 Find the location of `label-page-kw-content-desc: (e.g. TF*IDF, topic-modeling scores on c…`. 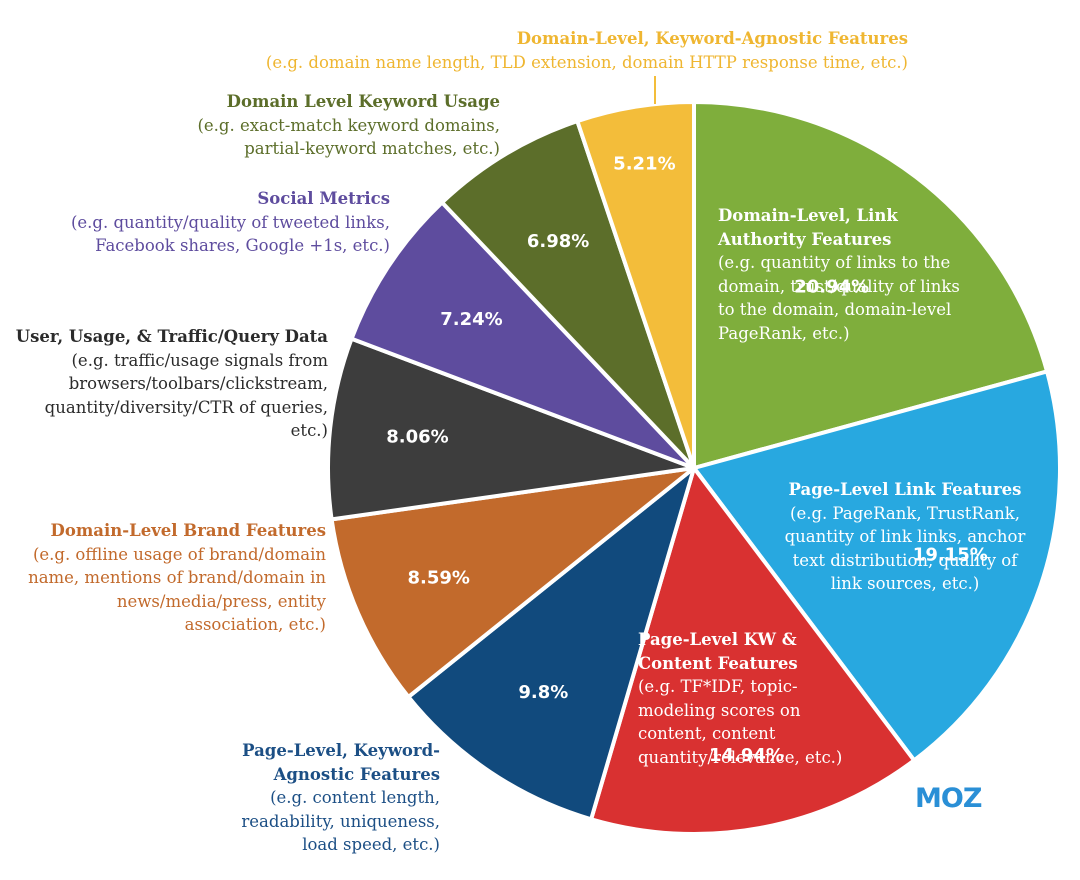

label-page-kw-content-desc: (e.g. TF*IDF, topic-modeling scores on c… is located at coordinates (740, 722).